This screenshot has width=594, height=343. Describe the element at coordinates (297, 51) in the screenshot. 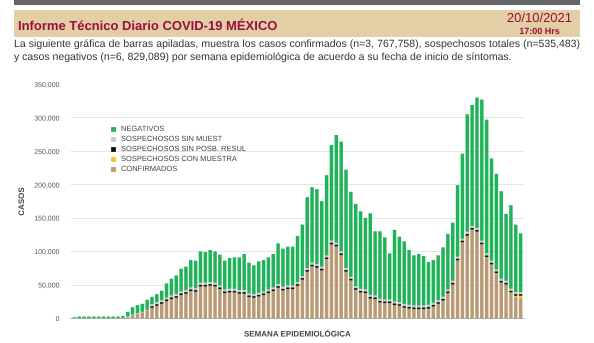

I see `text: La siguiente gráfica de barras apiladas, muestra los casos confirmados (n=3, 767,758), sospechosos totales (n=535,483) y casos negativos (n=6, 829,089) por semana epidemiológica de acuerdo a su fecha de inicio de síntomas.` at that location.